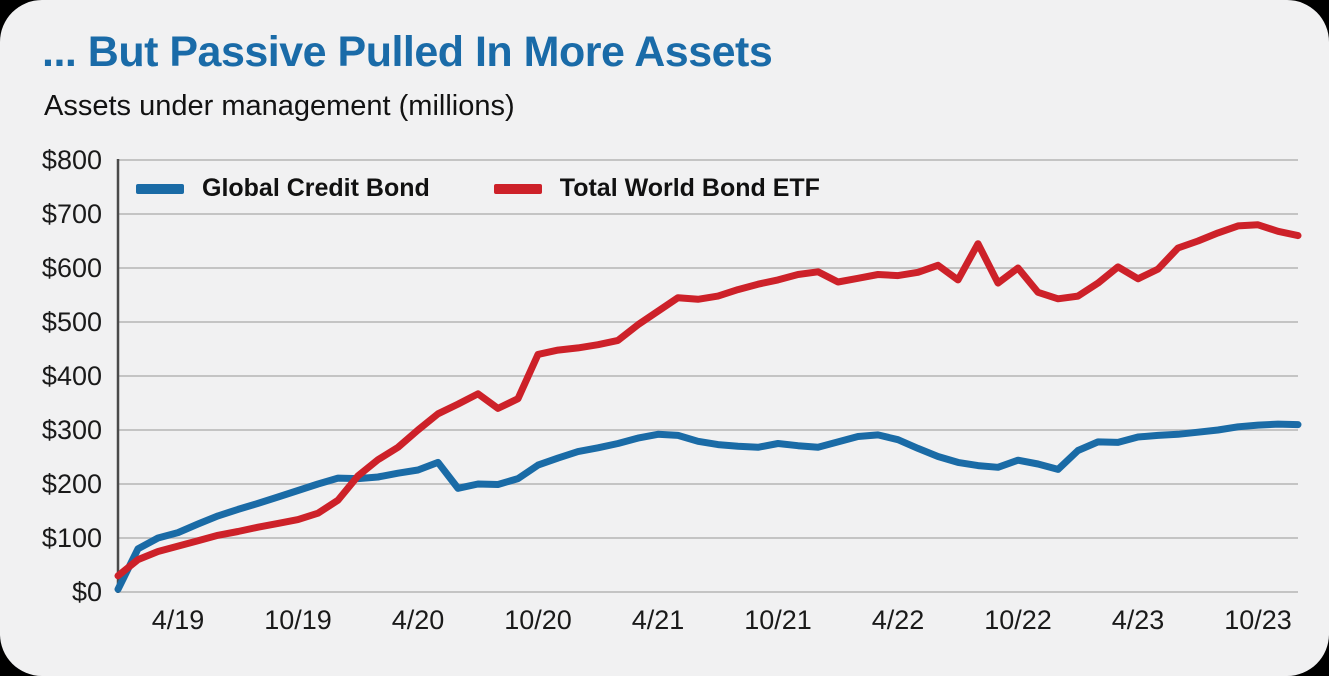  I want to click on x-axis-label: 10/21, so click(778, 620).